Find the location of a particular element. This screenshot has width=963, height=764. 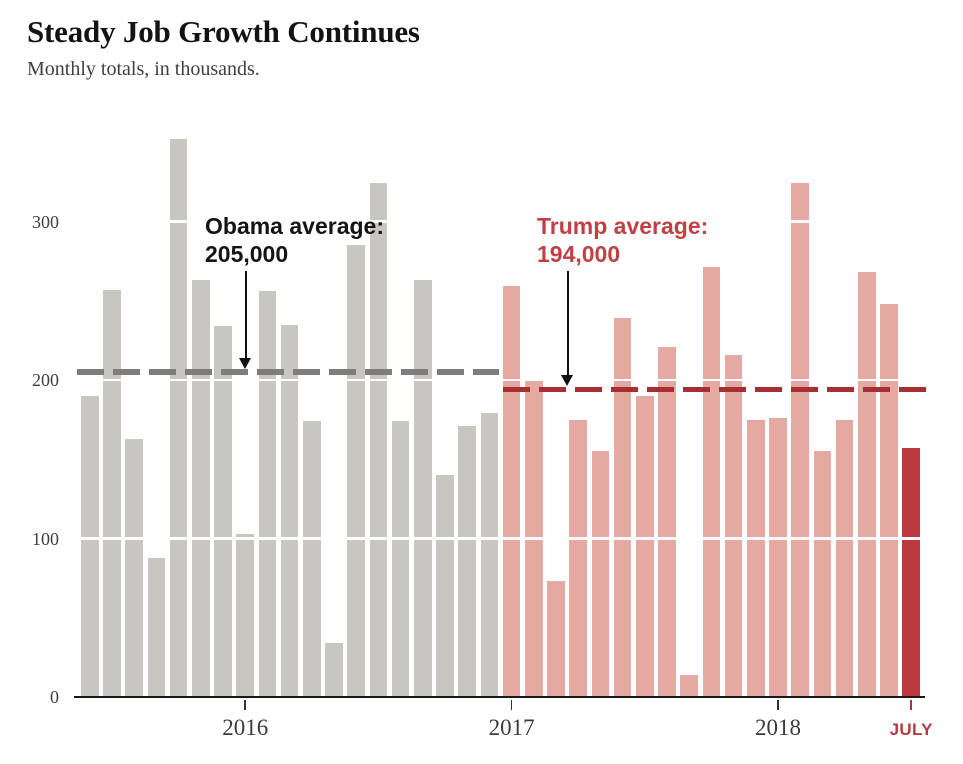

y-axis-label: 200 is located at coordinates (45, 380).